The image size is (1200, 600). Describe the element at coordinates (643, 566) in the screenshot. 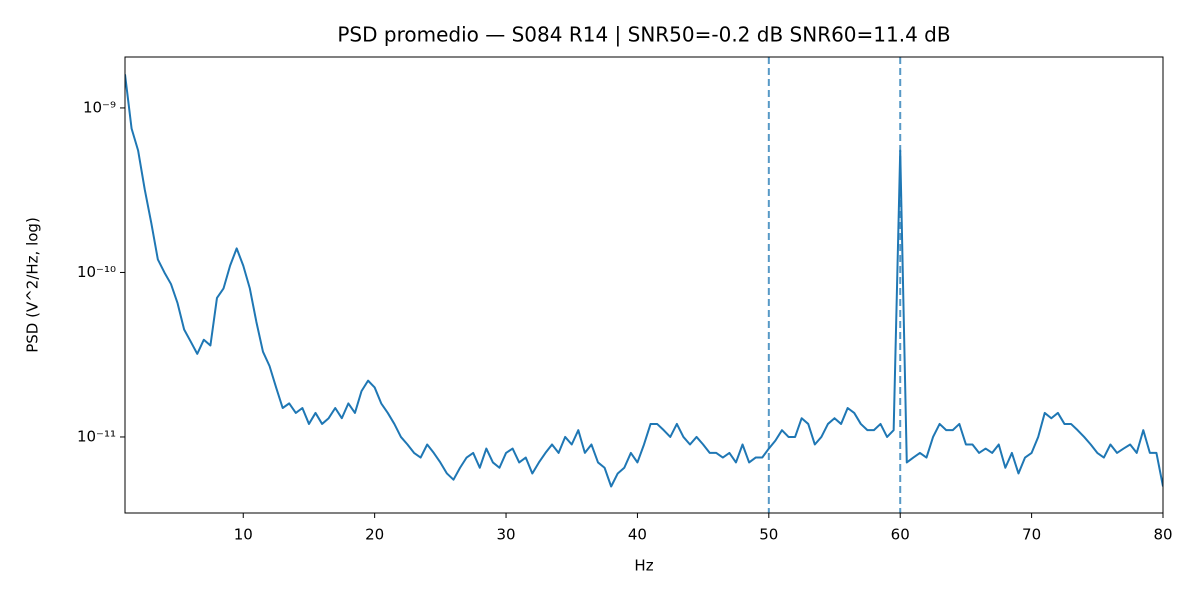

I see `x-axis-label: Hz` at that location.